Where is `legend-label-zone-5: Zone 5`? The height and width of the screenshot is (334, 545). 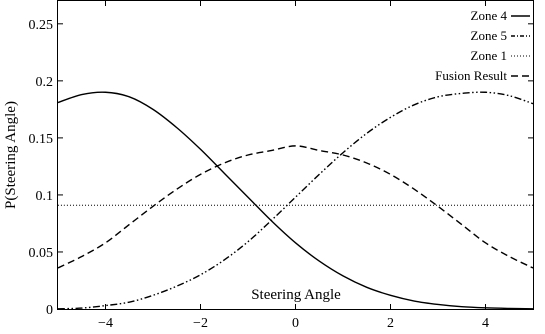 legend-label-zone-5: Zone 5 is located at coordinates (489, 35).